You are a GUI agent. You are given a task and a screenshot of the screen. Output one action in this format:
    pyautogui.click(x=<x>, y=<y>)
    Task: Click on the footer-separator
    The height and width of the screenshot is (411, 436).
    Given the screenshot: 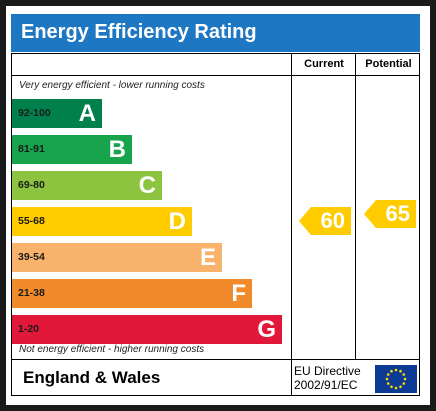 What is the action you would take?
    pyautogui.click(x=292, y=377)
    